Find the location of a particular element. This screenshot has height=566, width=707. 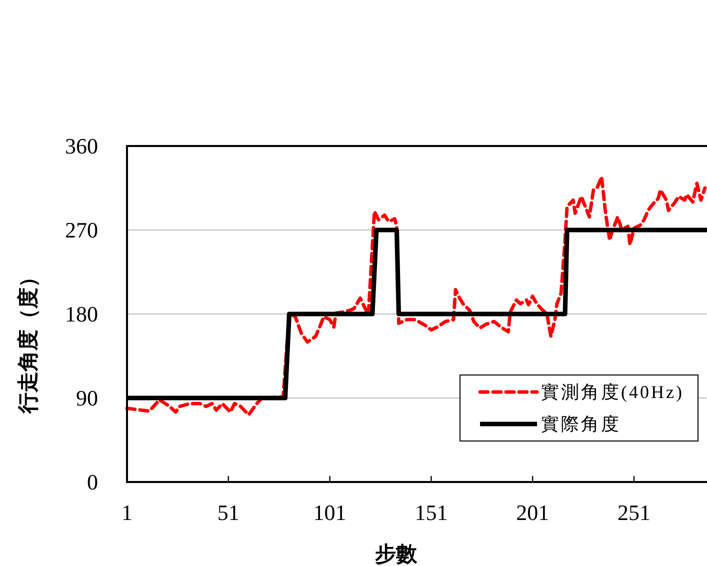

legend-label: 實測角度(40Hz) is located at coordinates (612, 392).